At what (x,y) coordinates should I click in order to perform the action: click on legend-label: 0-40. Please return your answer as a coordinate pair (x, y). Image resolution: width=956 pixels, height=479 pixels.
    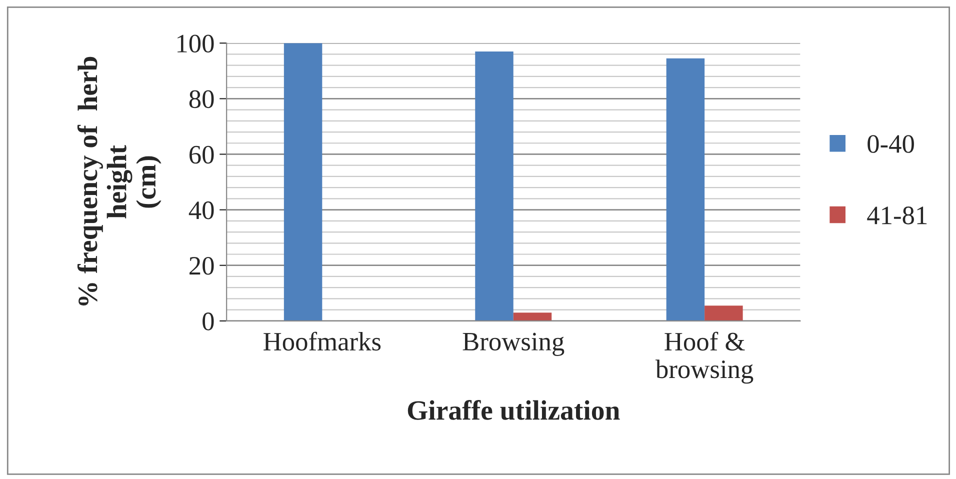
    Looking at the image, I should click on (891, 144).